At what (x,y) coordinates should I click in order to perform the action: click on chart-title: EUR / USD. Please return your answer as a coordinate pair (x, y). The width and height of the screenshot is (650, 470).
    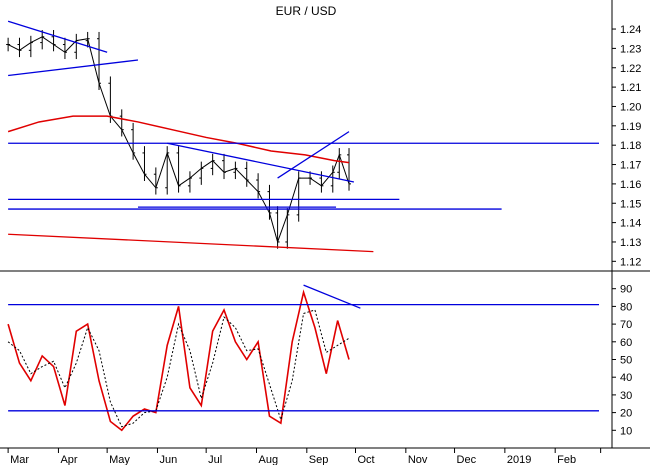
    Looking at the image, I should click on (306, 11).